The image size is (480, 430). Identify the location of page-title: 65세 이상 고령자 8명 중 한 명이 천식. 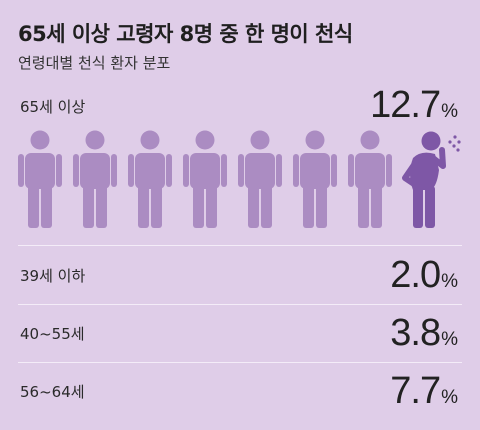
(185, 33).